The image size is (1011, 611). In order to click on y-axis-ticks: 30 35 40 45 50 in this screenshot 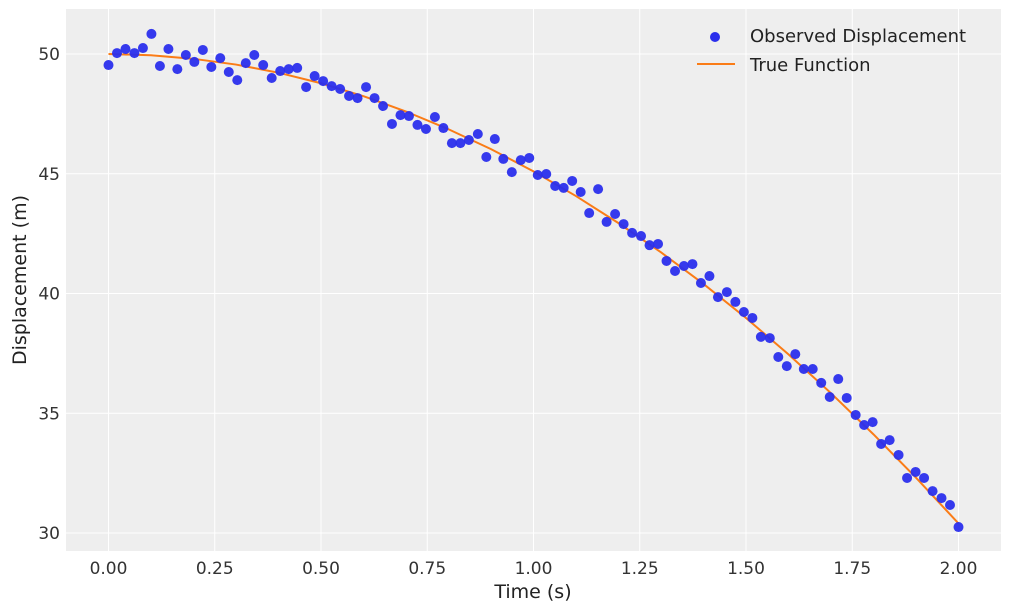, I will do `click(49, 294)`.